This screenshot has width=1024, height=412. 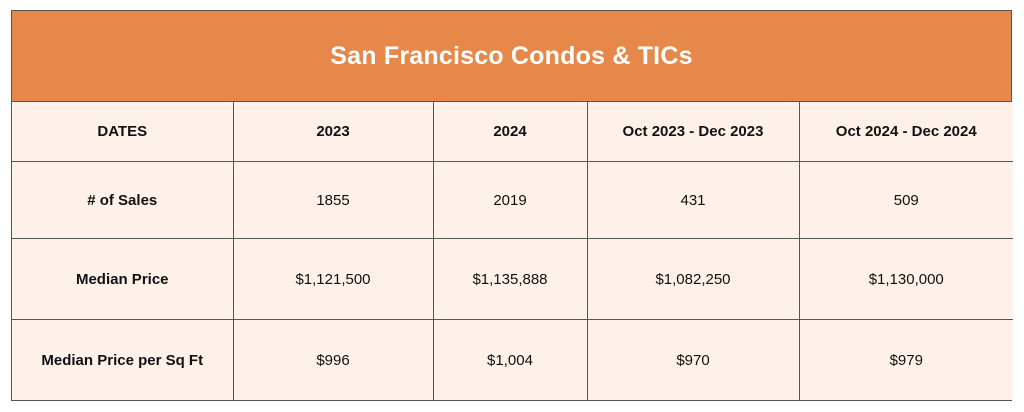 I want to click on row-label-sales: # of Sales, so click(x=123, y=200).